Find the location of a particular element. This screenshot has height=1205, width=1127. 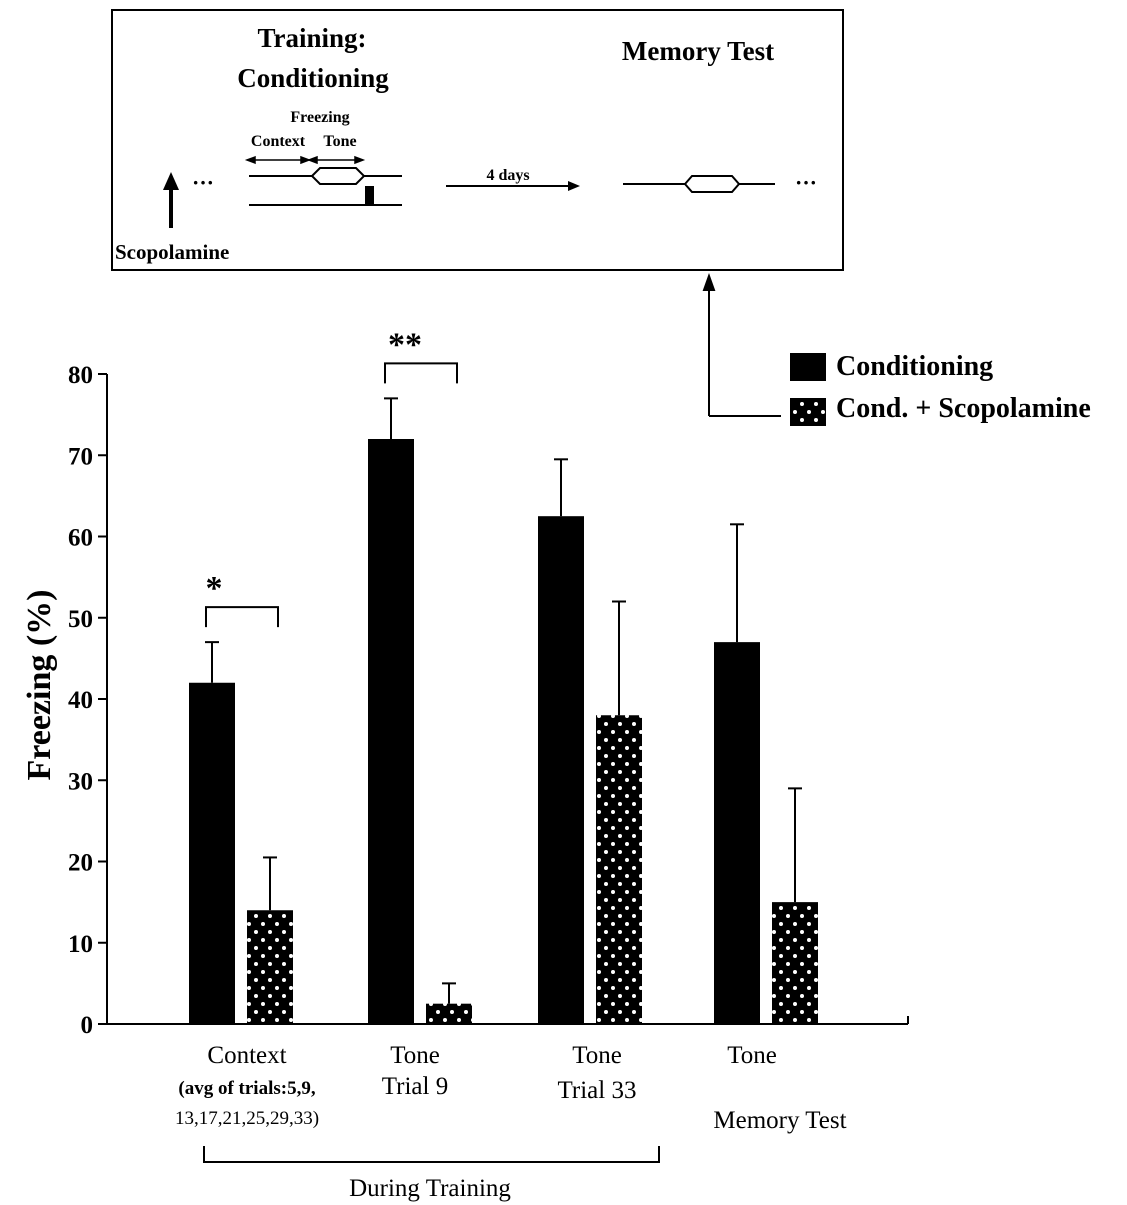

ellipsis-left: ··· is located at coordinates (203, 182).